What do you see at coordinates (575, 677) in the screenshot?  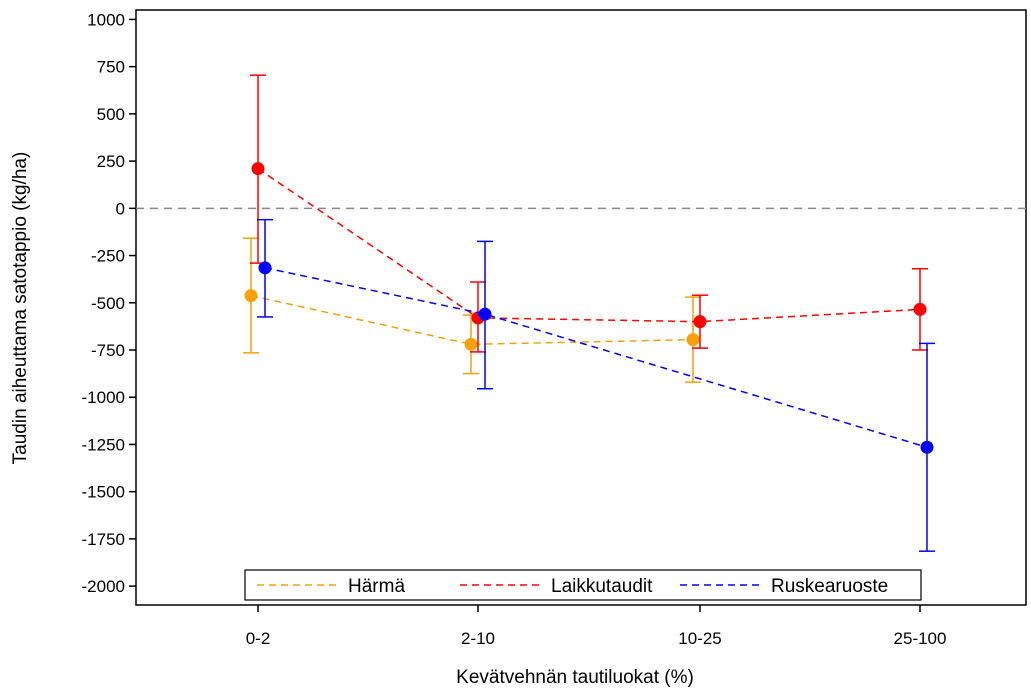 I see `x-axis-title: Kevätvehnän tautiluokat (%)` at bounding box center [575, 677].